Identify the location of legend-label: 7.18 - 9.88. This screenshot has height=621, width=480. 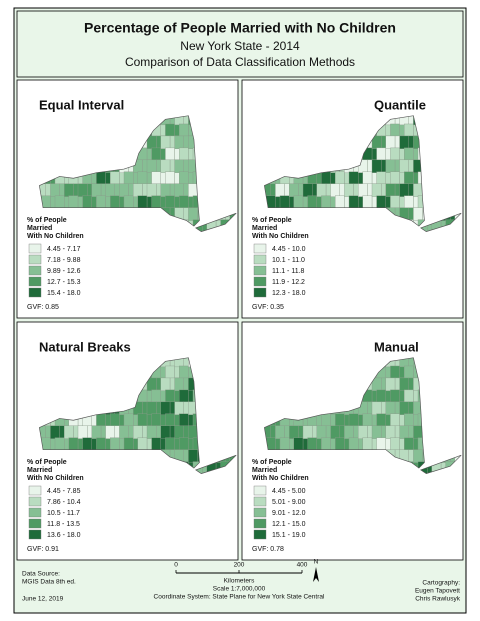
(64, 260).